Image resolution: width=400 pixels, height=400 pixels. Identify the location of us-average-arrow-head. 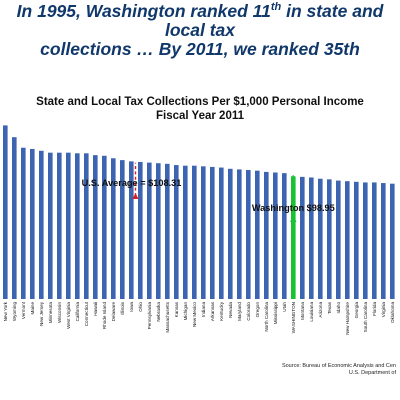
(135, 196).